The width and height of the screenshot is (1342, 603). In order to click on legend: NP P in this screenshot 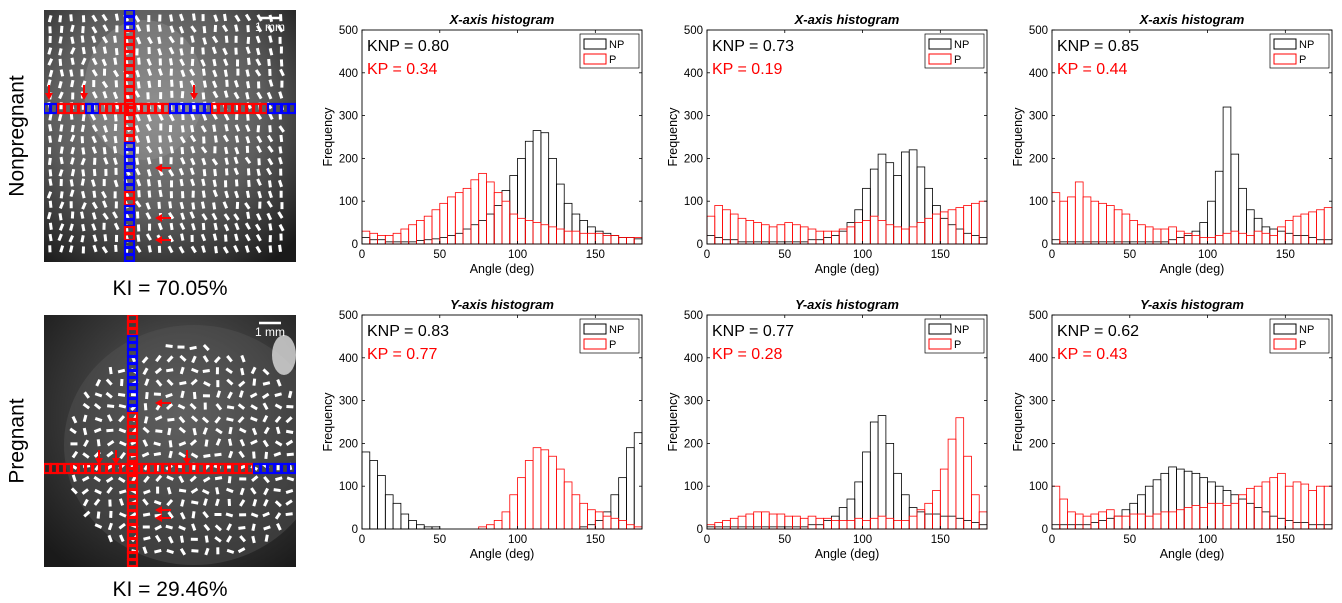, I will do `click(609, 336)`.